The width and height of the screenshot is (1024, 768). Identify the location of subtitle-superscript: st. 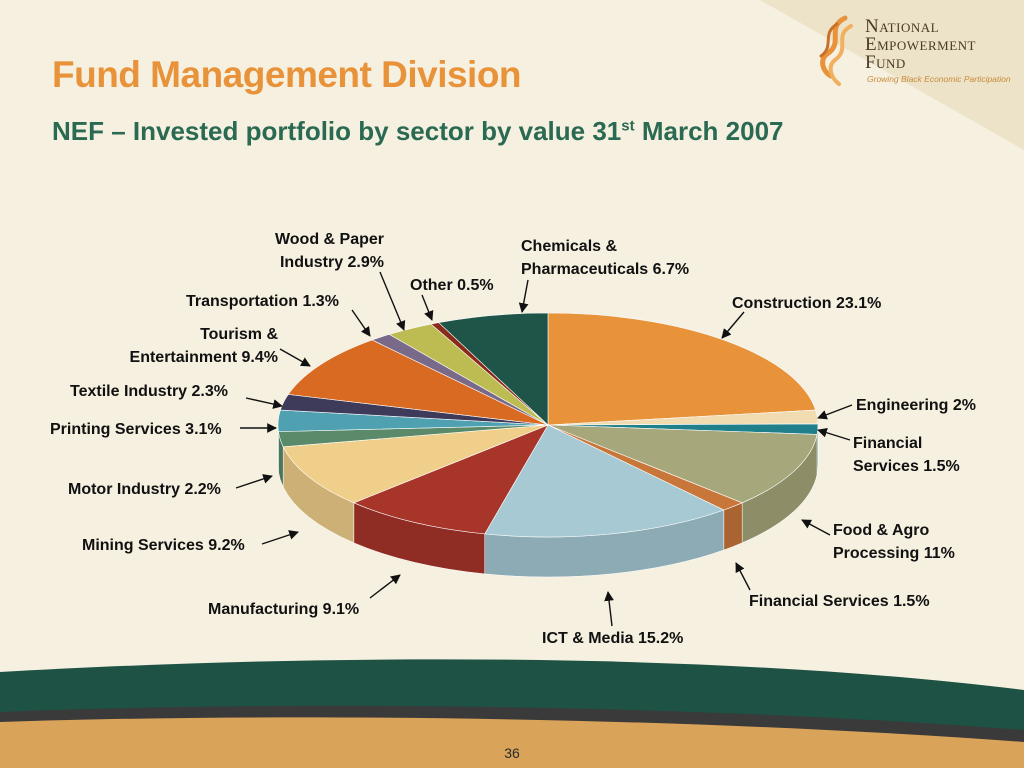
(628, 126).